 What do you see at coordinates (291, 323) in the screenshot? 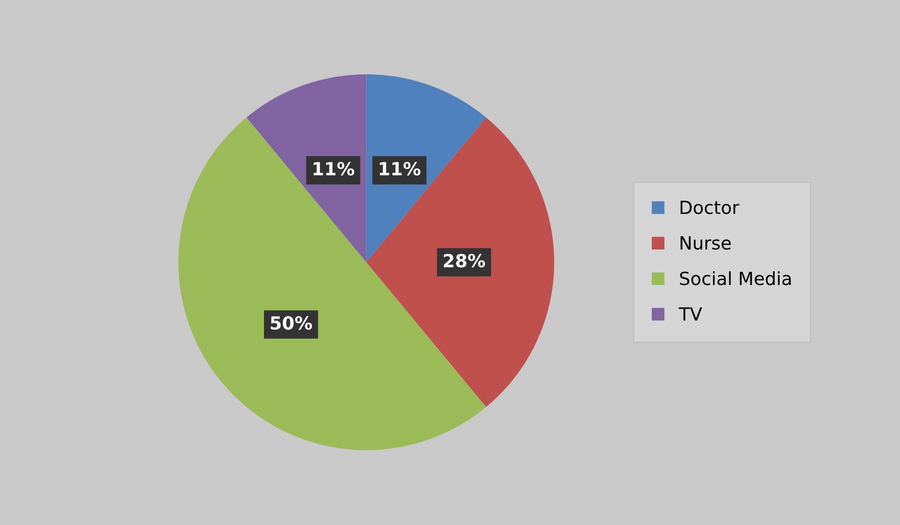
I see `data-label: 50%` at bounding box center [291, 323].